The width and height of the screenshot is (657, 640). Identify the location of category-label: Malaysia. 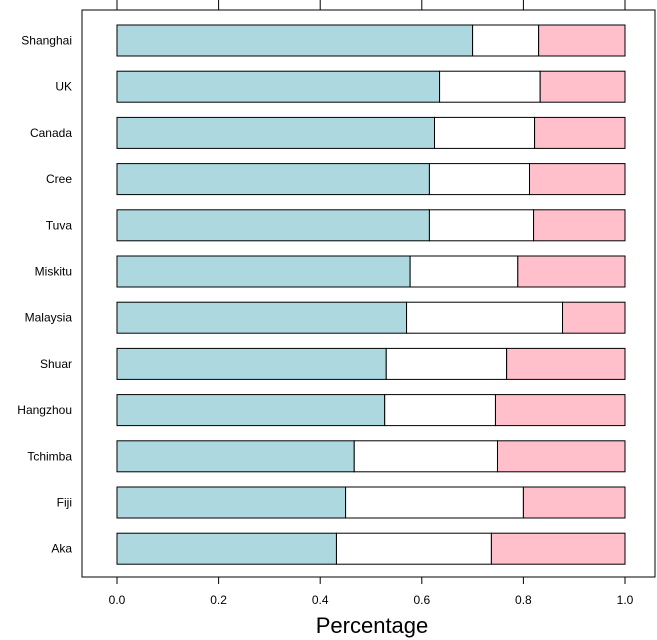
(49, 318).